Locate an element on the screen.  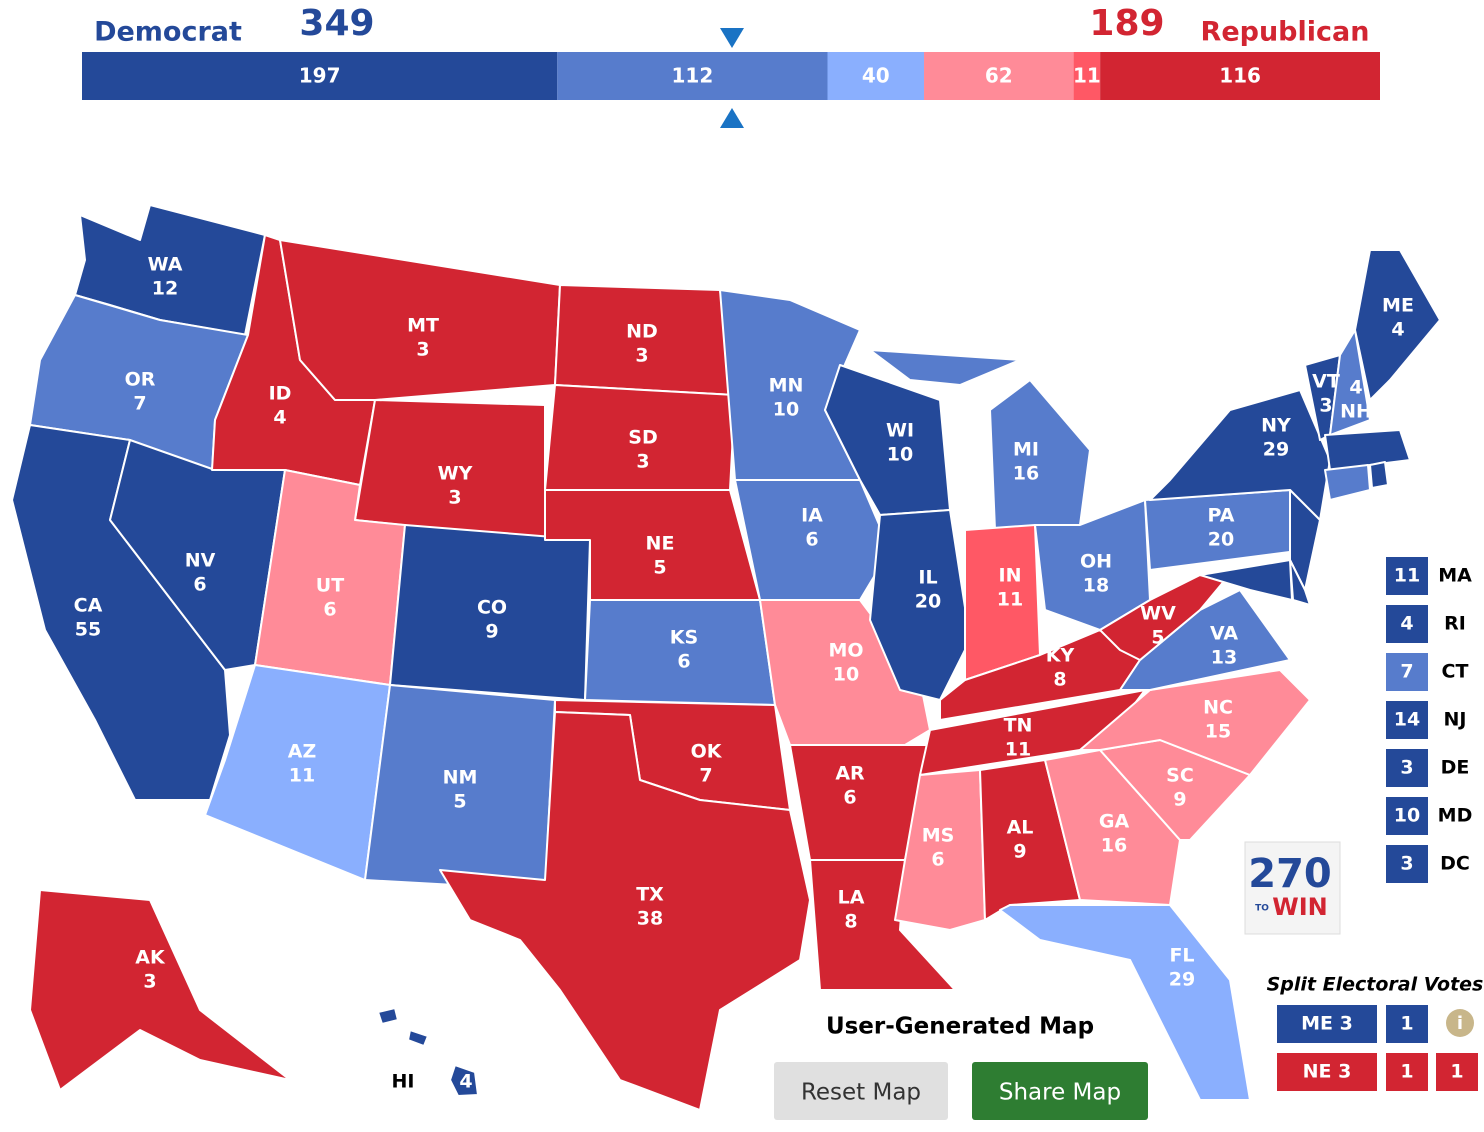
state-abbr: NY is located at coordinates (1276, 426).